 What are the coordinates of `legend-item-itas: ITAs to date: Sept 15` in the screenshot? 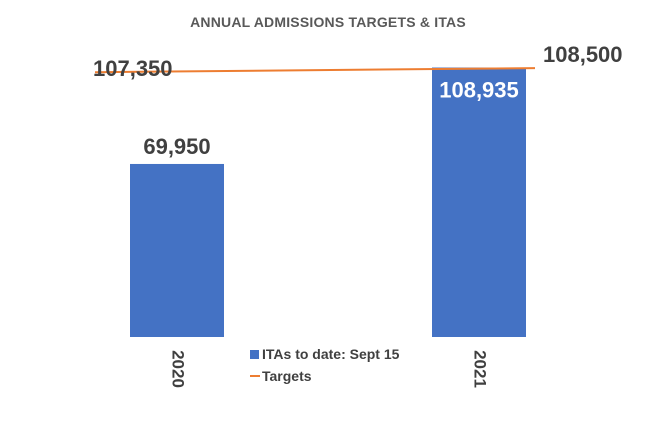 It's located at (324, 354).